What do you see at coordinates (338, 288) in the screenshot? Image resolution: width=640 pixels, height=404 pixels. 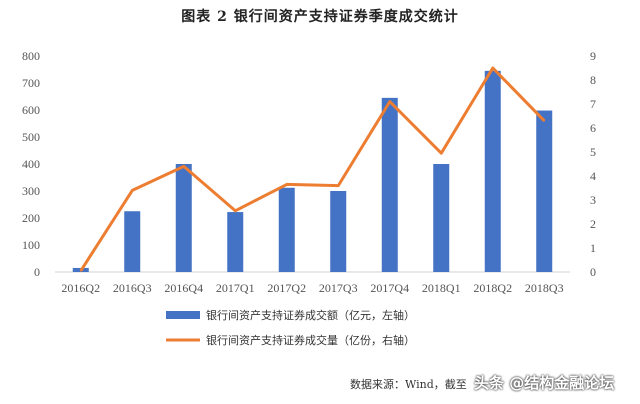 I see `x-axis-tick-label: 2017Q3` at bounding box center [338, 288].